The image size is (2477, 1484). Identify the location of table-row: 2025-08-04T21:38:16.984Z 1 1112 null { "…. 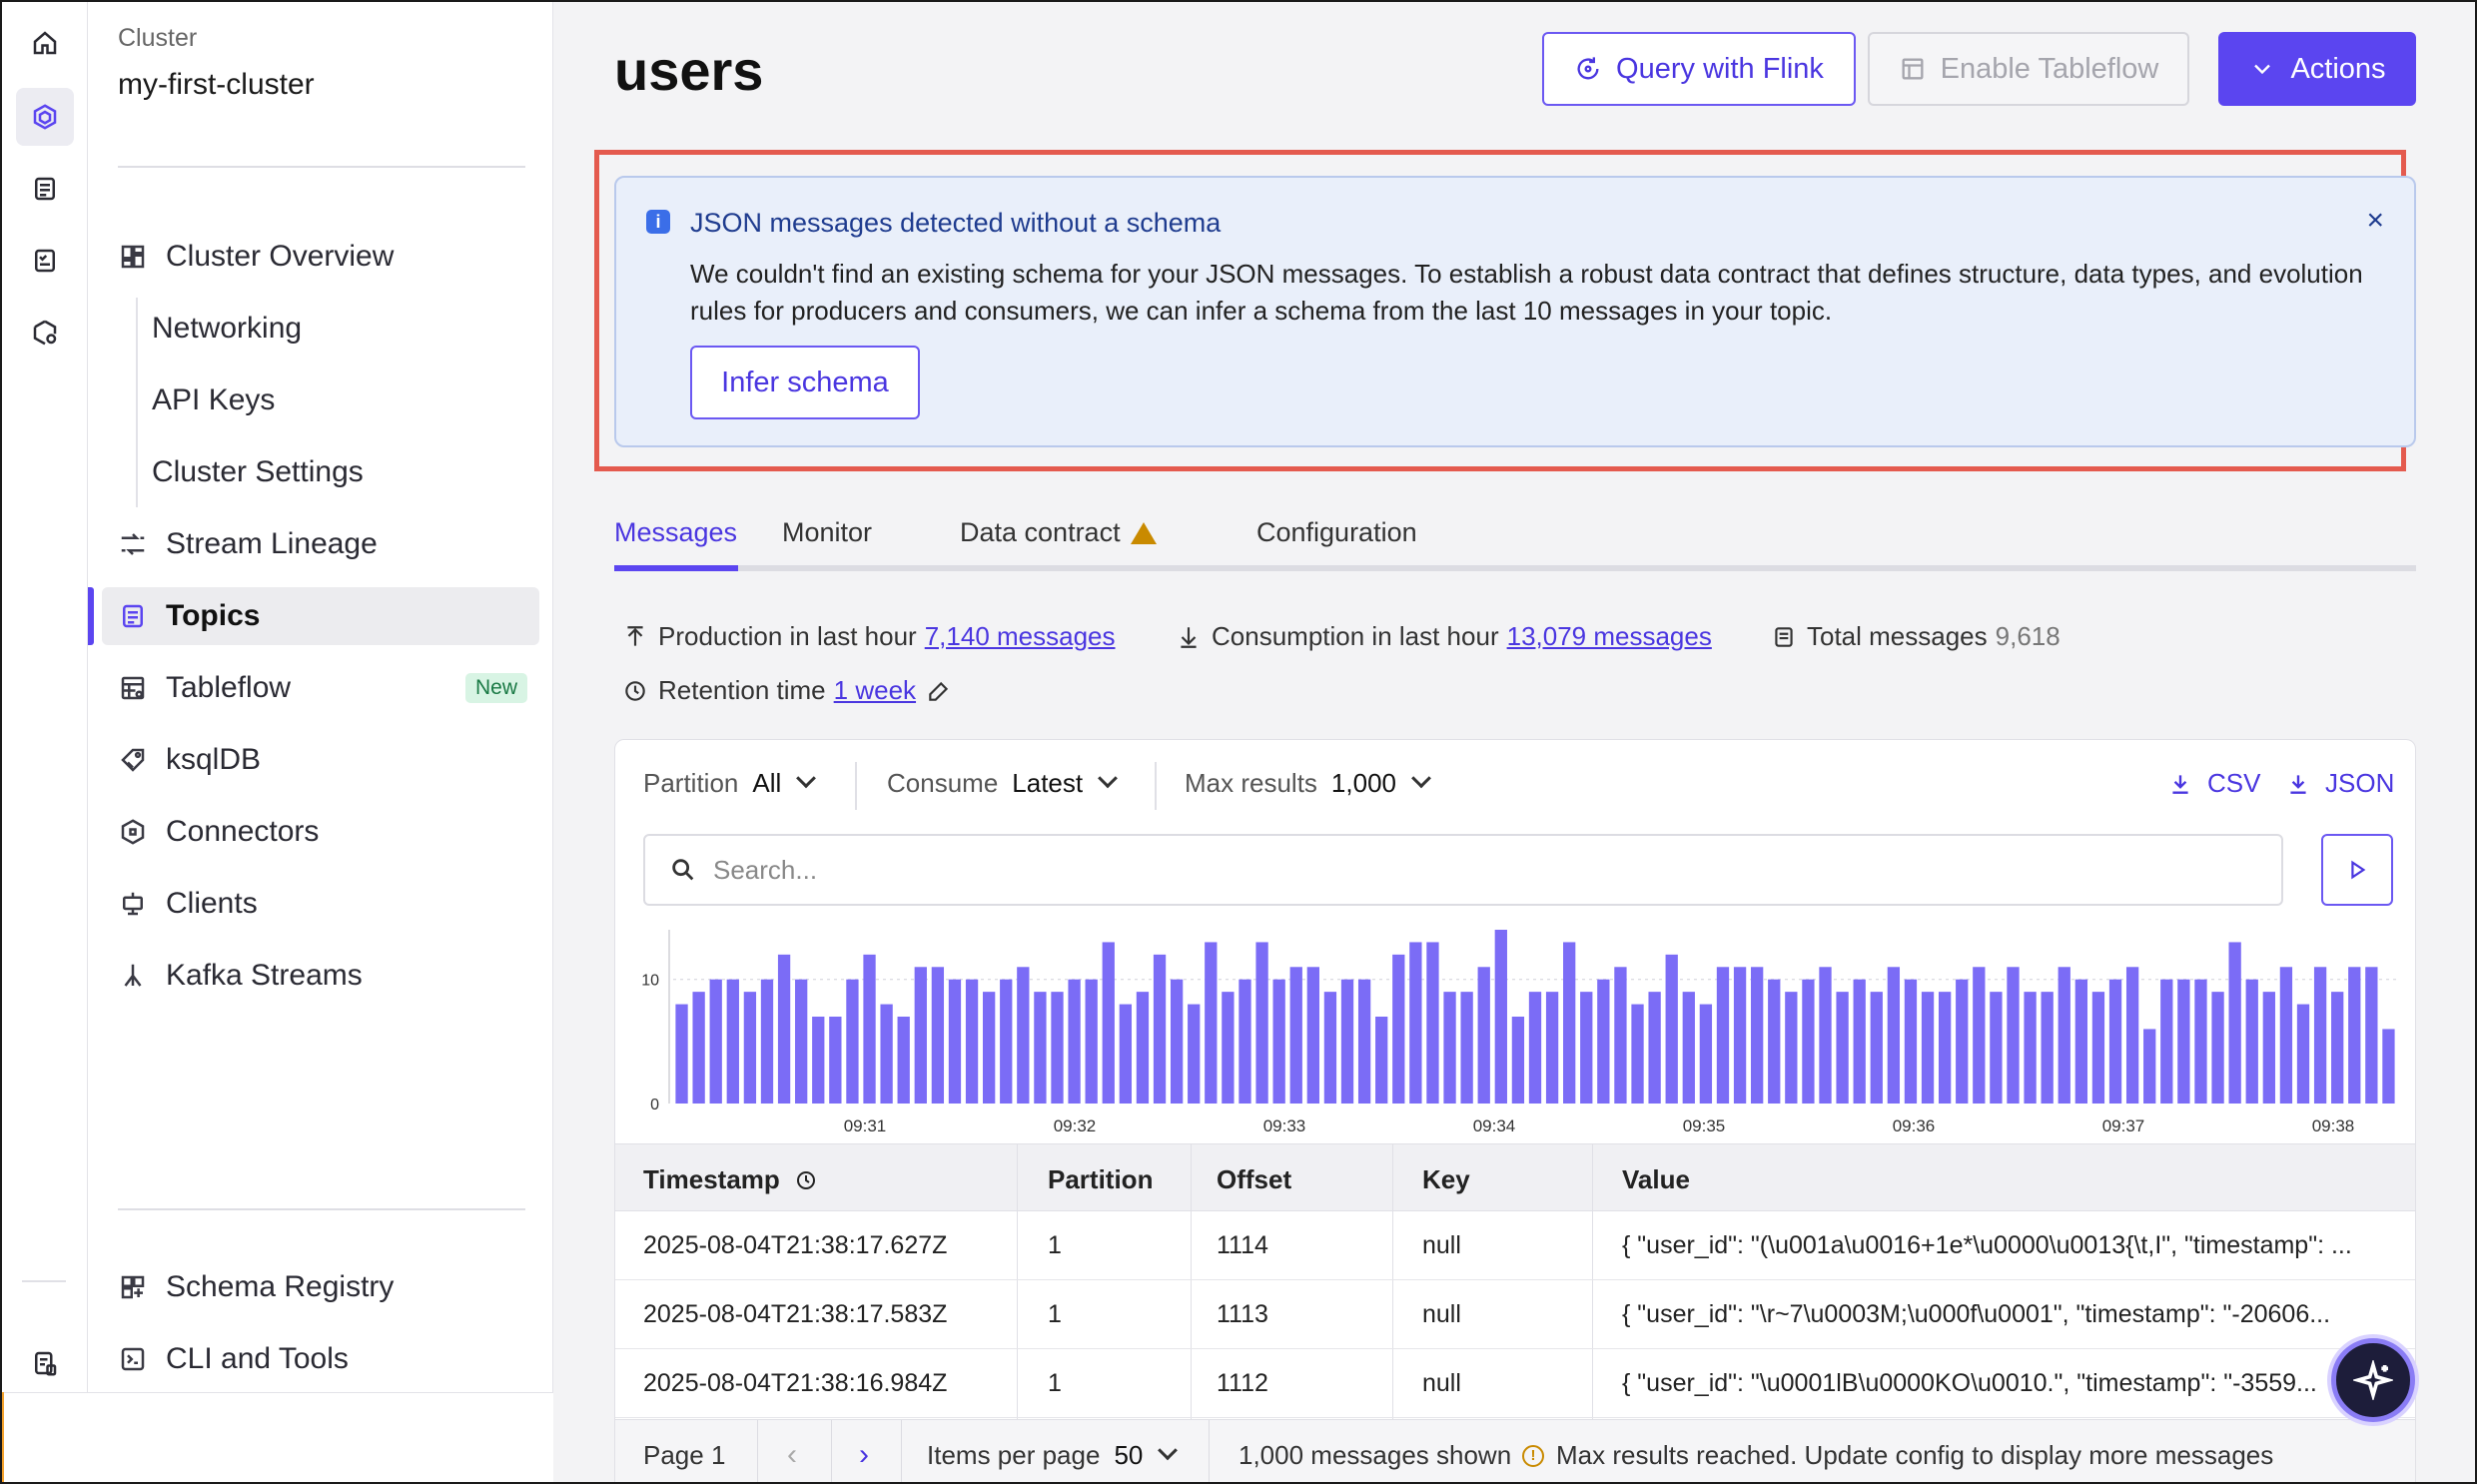
(1515, 1383).